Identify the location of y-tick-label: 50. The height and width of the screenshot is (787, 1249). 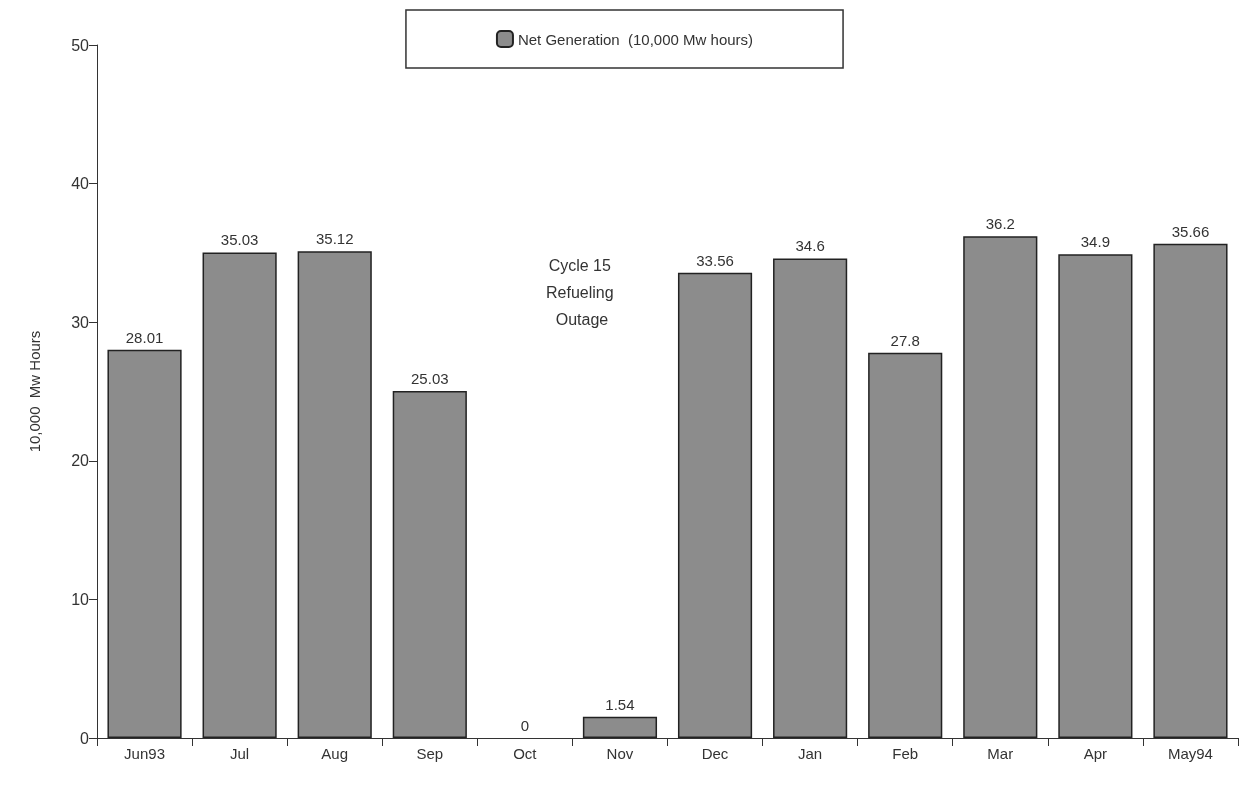
(80, 45).